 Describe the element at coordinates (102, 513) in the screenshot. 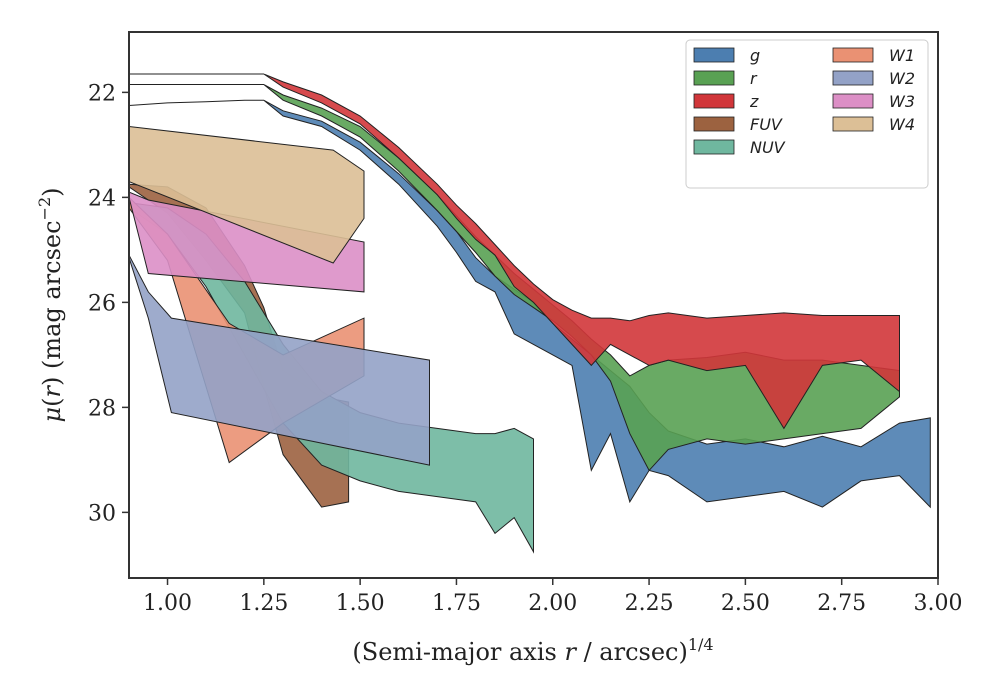

I see `y-tick-label: 30` at that location.